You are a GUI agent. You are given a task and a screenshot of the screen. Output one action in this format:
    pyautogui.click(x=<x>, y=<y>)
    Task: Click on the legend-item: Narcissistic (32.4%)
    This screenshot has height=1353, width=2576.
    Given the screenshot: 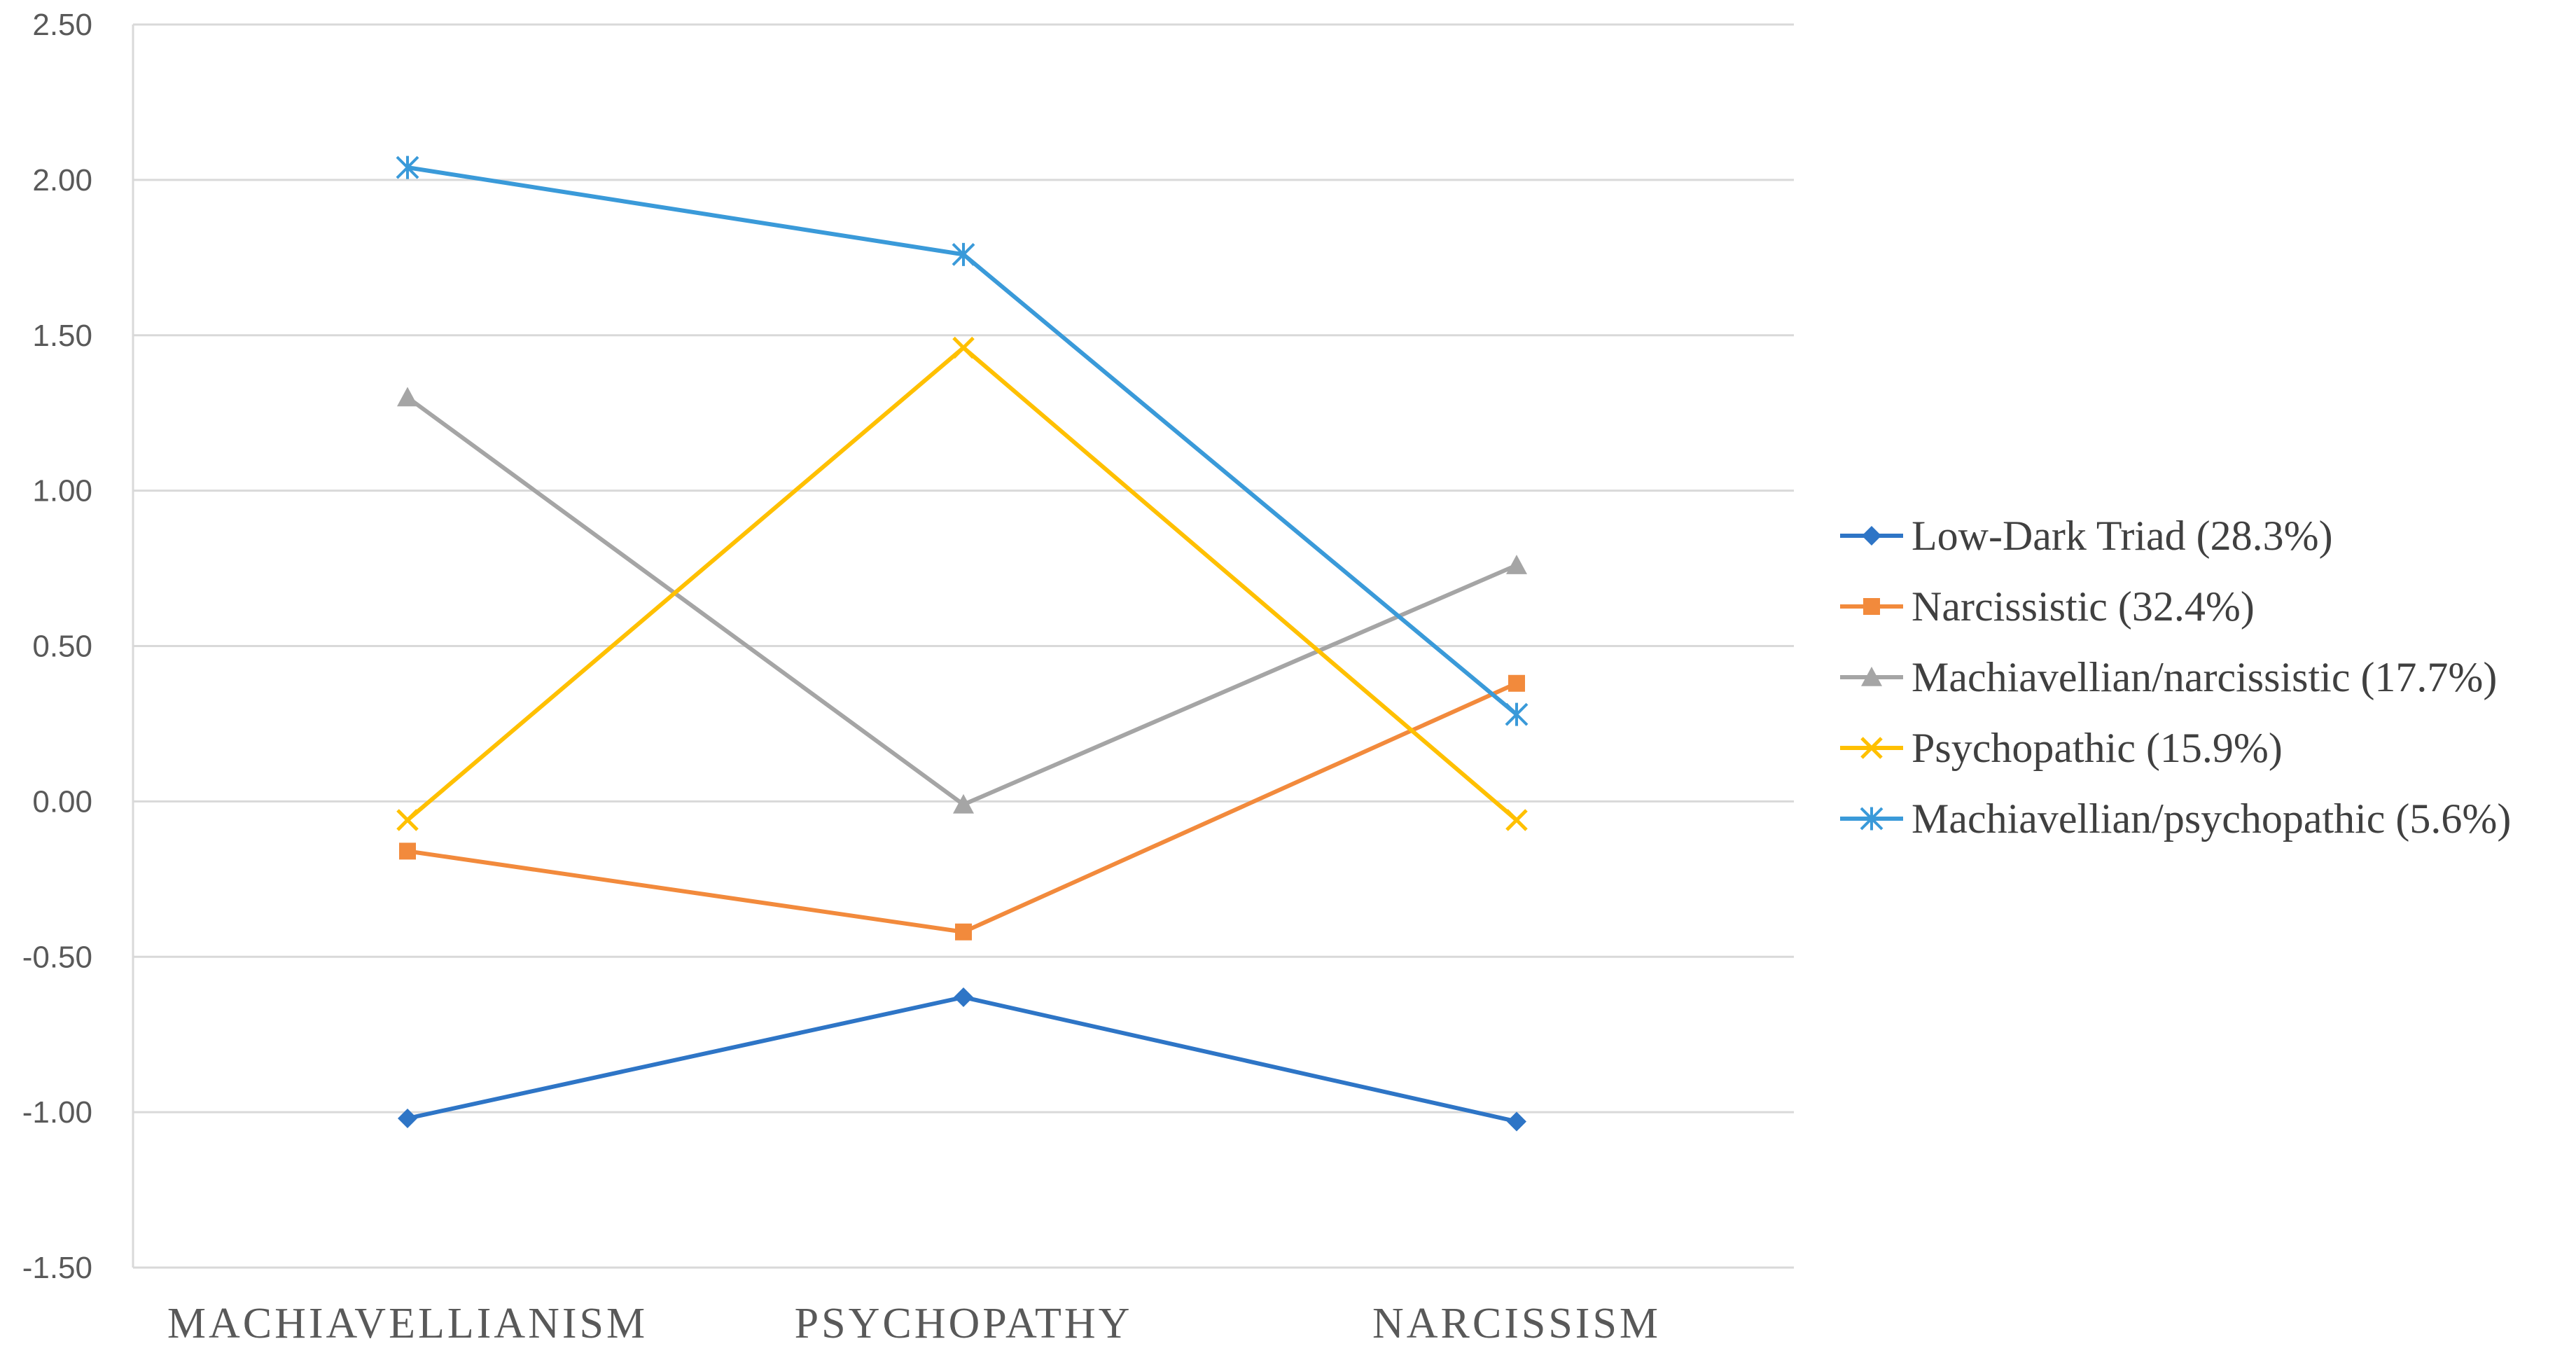 What is the action you would take?
    pyautogui.click(x=2047, y=607)
    